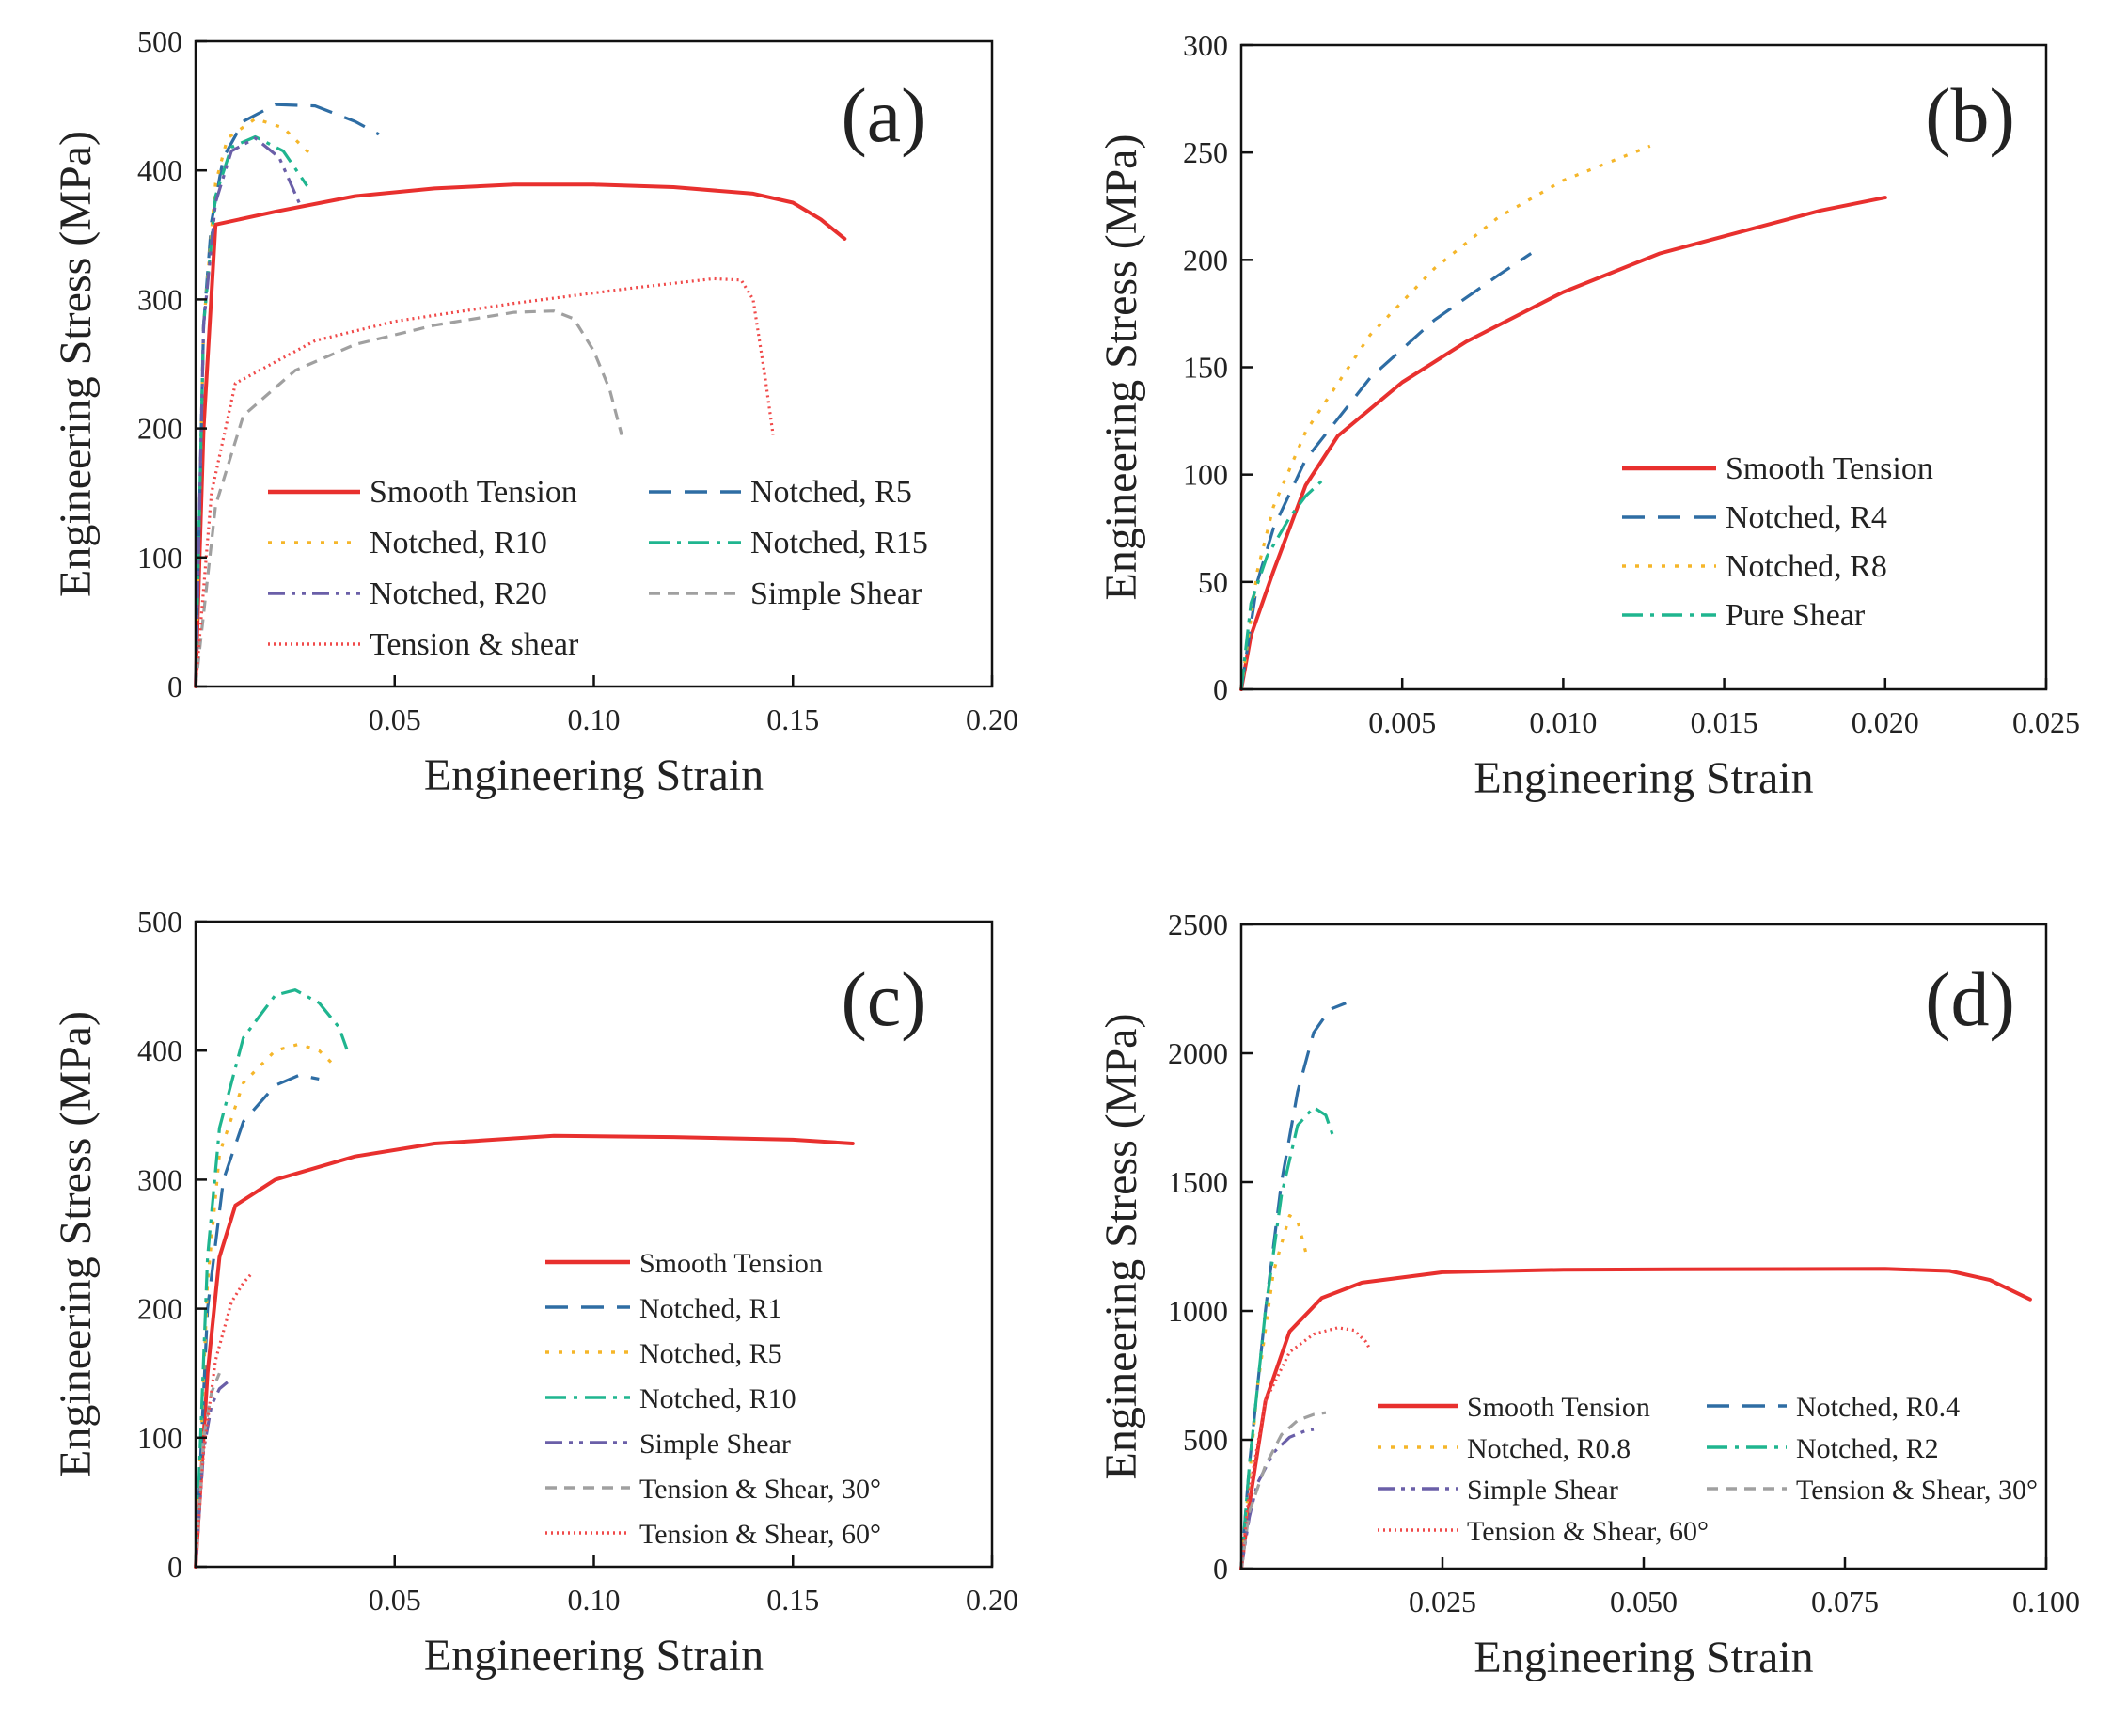 This screenshot has width=2112, height=1736. I want to click on x-tick-label: 0.010, so click(1563, 722).